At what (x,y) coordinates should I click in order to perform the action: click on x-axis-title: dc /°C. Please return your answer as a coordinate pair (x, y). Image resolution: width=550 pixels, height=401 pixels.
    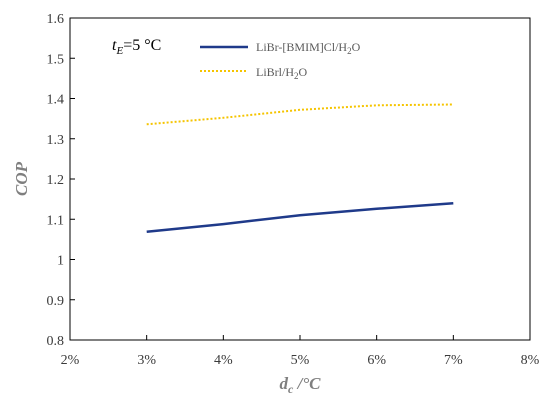
    Looking at the image, I should click on (301, 385).